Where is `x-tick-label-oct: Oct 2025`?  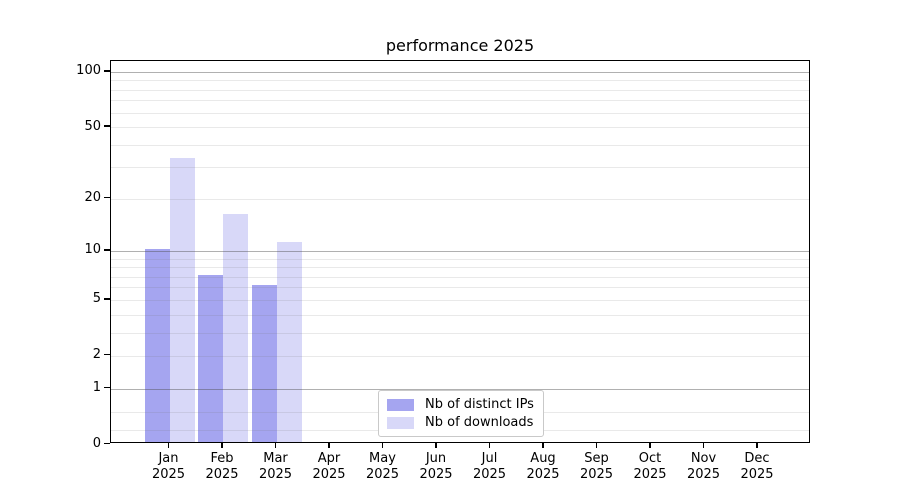
x-tick-label-oct: Oct 2025 is located at coordinates (650, 467).